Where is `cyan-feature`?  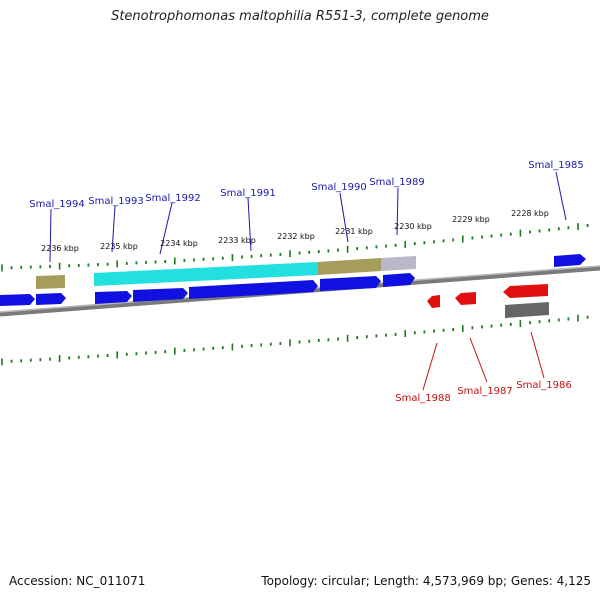
cyan-feature is located at coordinates (206, 274).